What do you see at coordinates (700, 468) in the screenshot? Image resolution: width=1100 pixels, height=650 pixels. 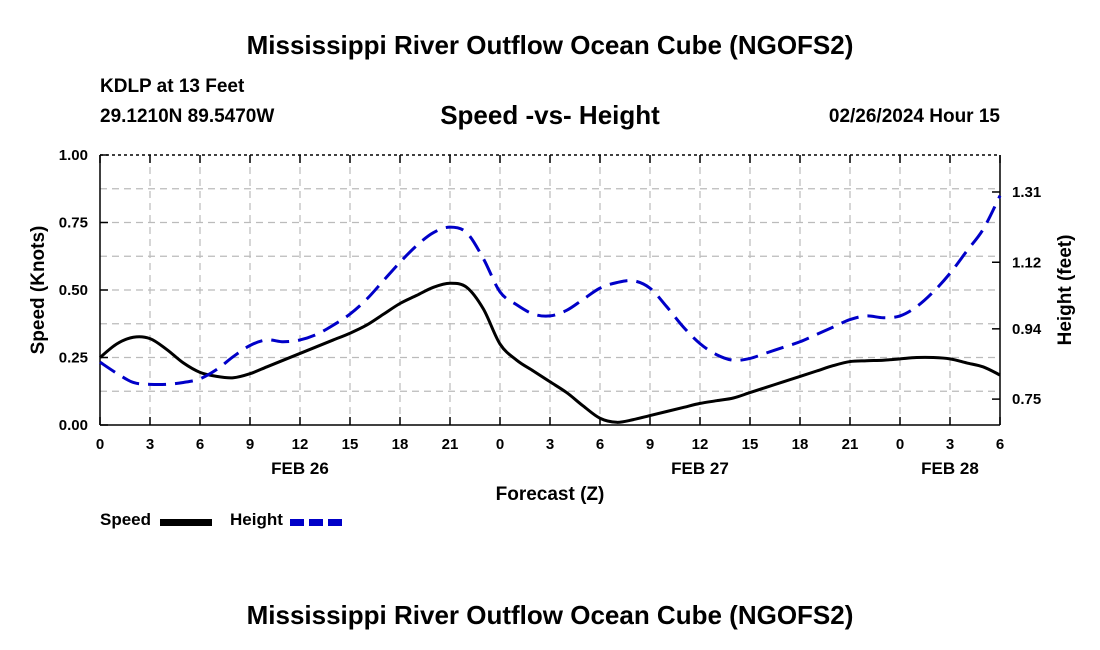 I see `date-label: FEB 27` at bounding box center [700, 468].